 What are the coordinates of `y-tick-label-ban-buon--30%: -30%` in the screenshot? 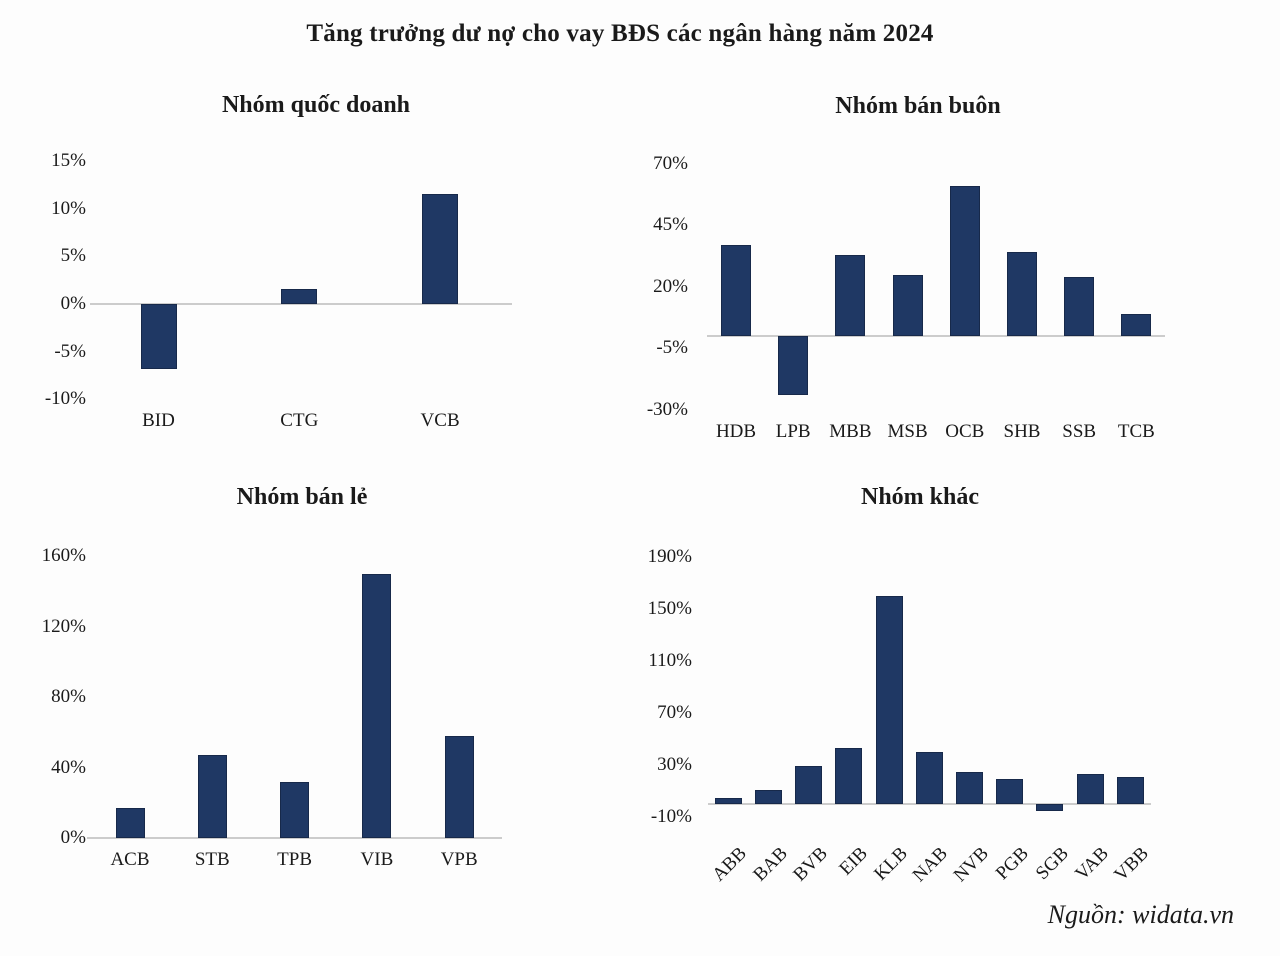 It's located at (667, 409).